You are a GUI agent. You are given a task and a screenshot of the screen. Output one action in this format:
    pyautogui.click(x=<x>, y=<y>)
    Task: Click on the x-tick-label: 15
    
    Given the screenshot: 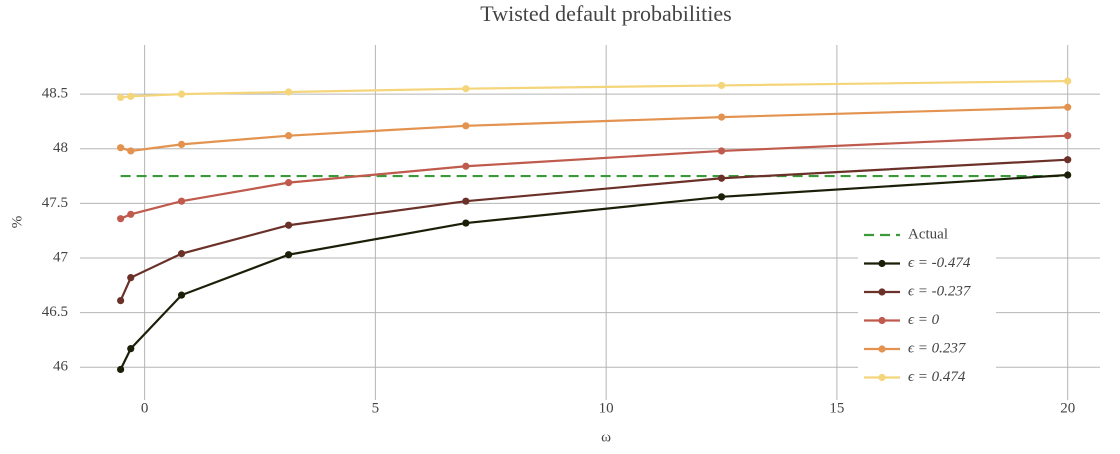 What is the action you would take?
    pyautogui.click(x=836, y=408)
    